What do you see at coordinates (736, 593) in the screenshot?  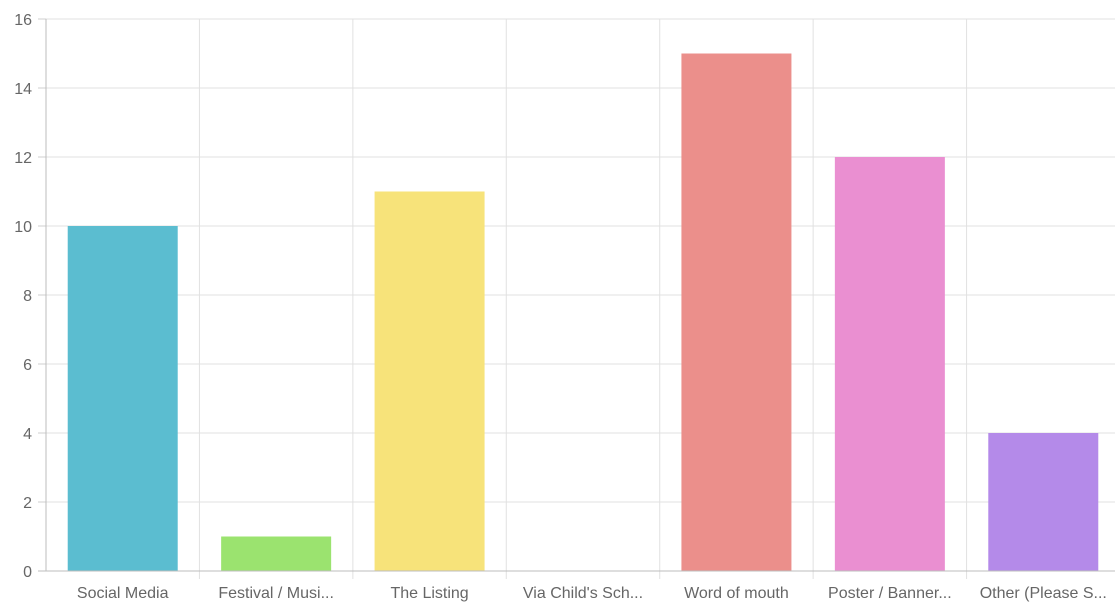 I see `x-tick-label: Word of mouth` at bounding box center [736, 593].